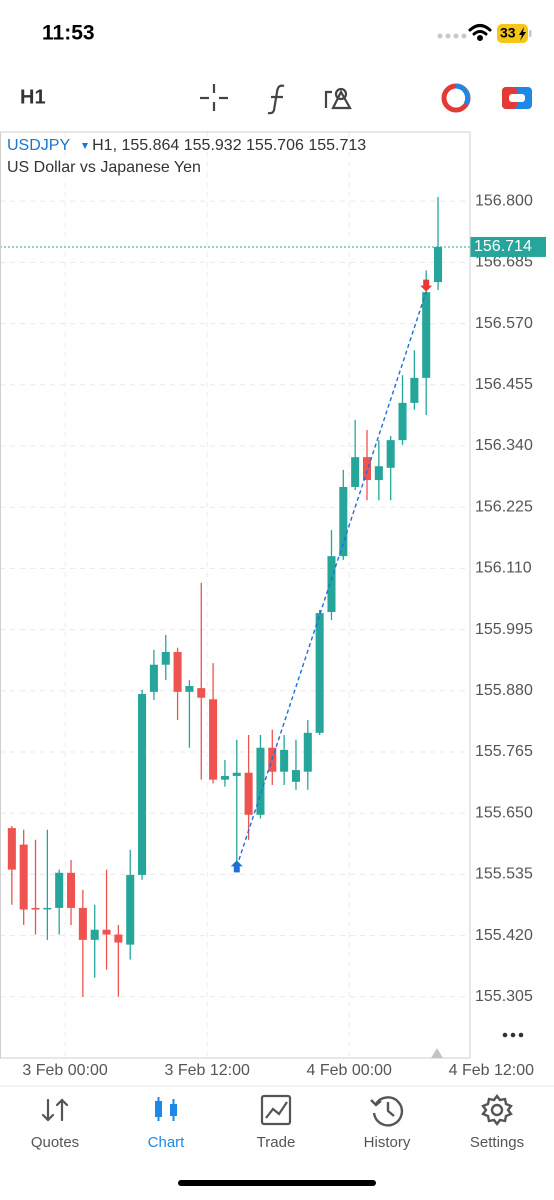  Describe the element at coordinates (504, 996) in the screenshot. I see `y-tick-label: 155.305` at that location.